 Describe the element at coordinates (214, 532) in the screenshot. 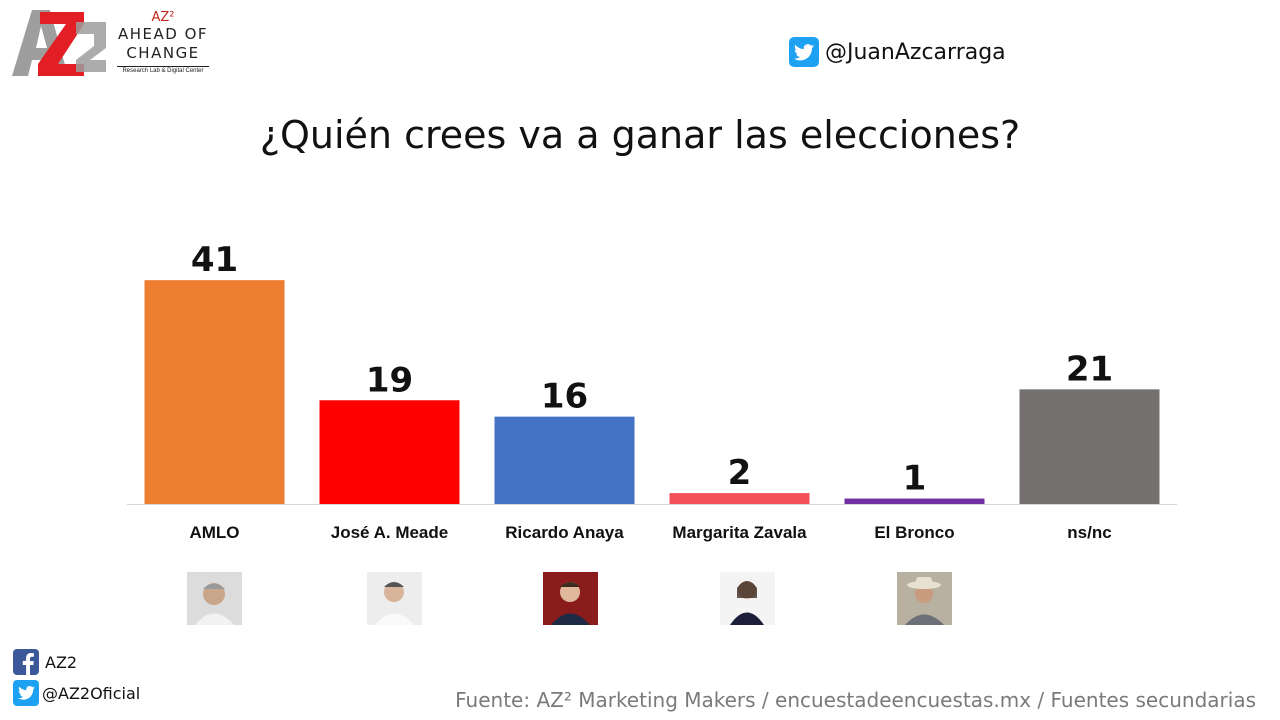

I see `category-label: AMLO` at that location.